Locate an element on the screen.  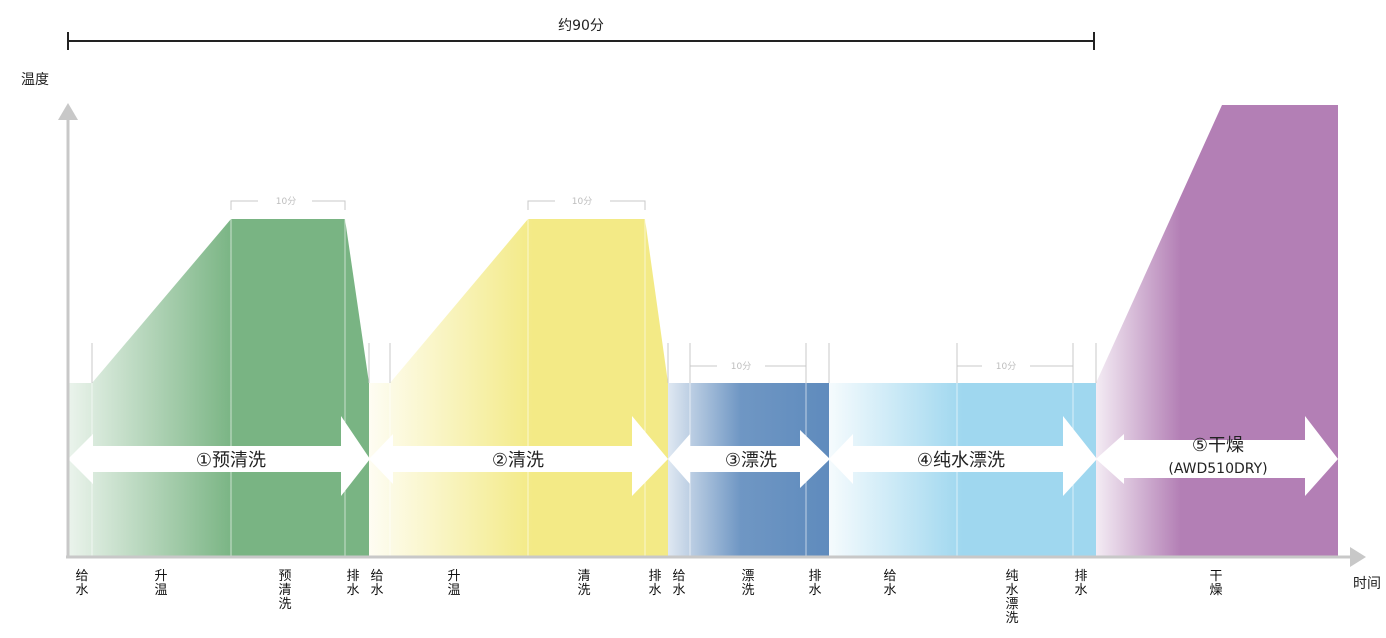
hold-label-wash: 10分 is located at coordinates (582, 201).